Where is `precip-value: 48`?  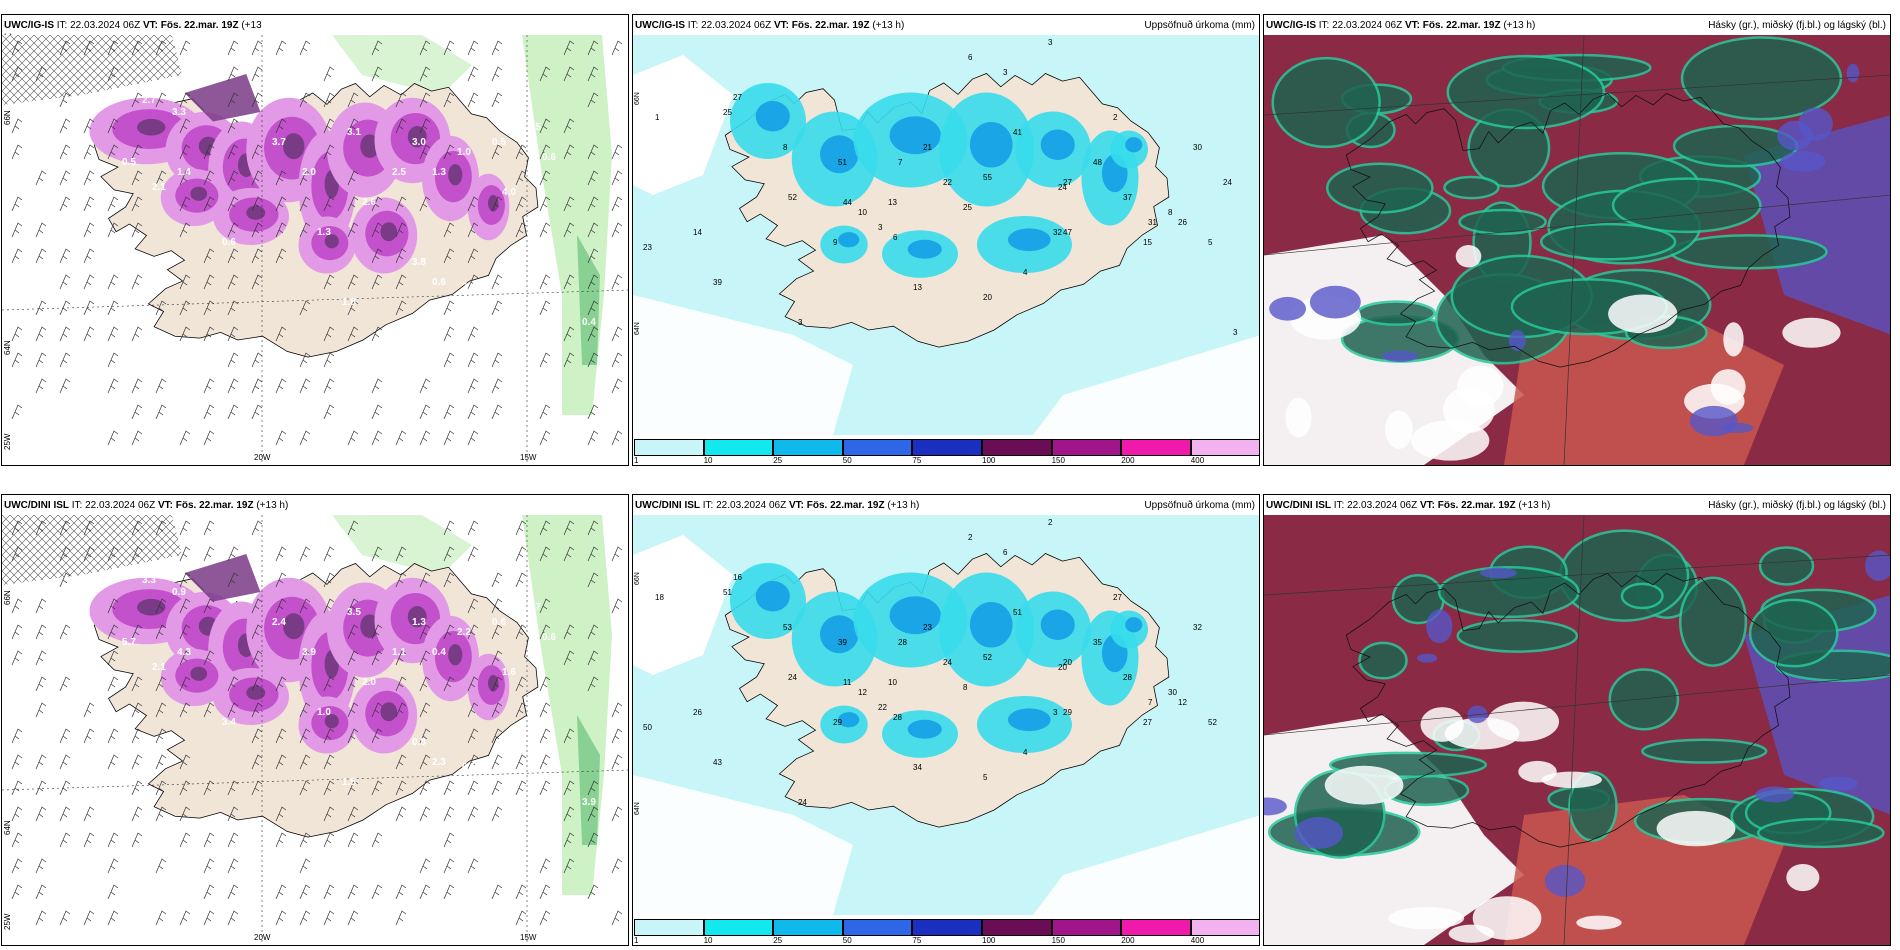 precip-value: 48 is located at coordinates (1097, 162).